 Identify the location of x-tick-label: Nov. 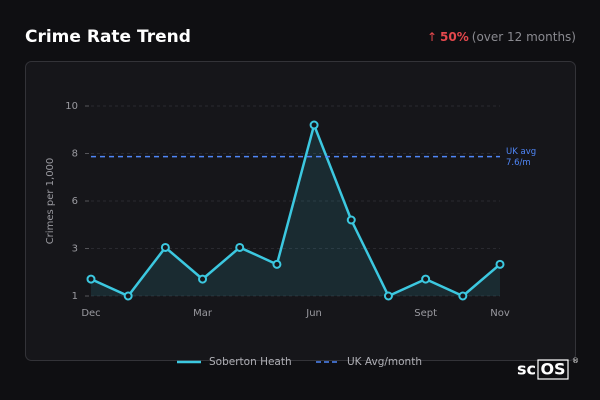
(500, 313).